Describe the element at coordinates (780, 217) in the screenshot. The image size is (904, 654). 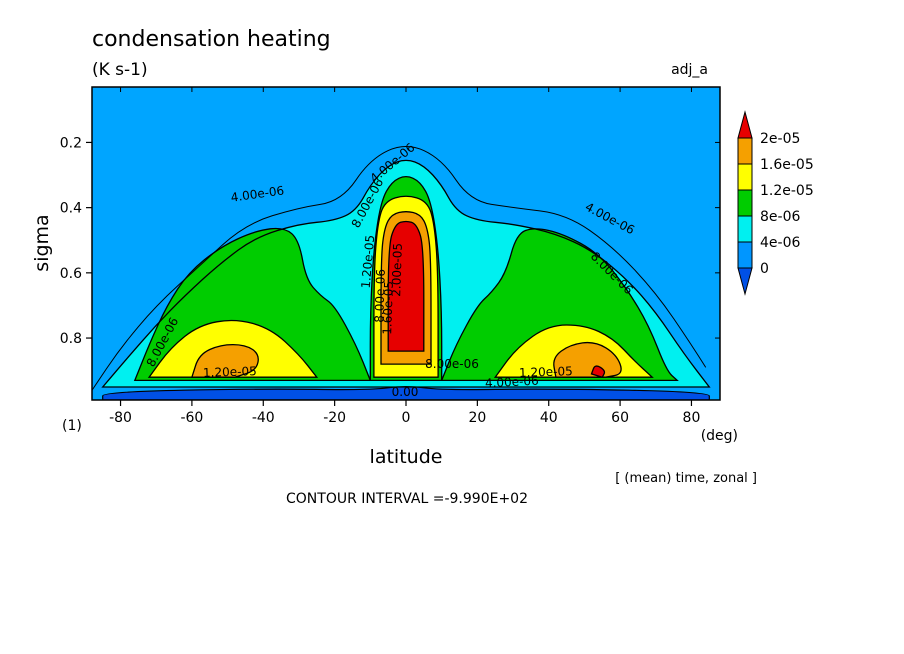
I see `colorbar-label: 8e-06` at that location.